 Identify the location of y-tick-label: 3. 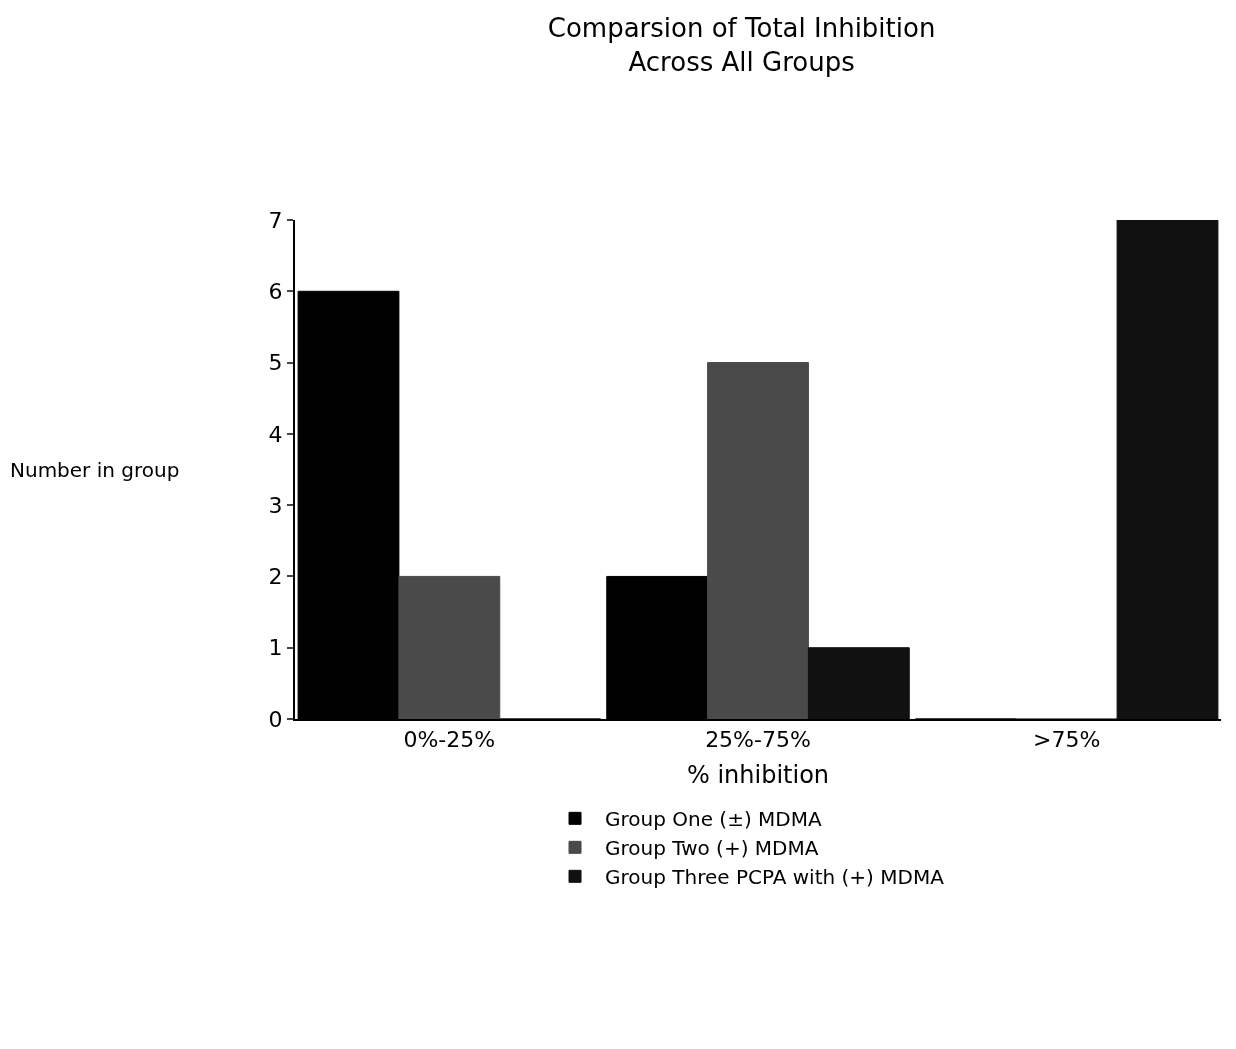
(275, 505).